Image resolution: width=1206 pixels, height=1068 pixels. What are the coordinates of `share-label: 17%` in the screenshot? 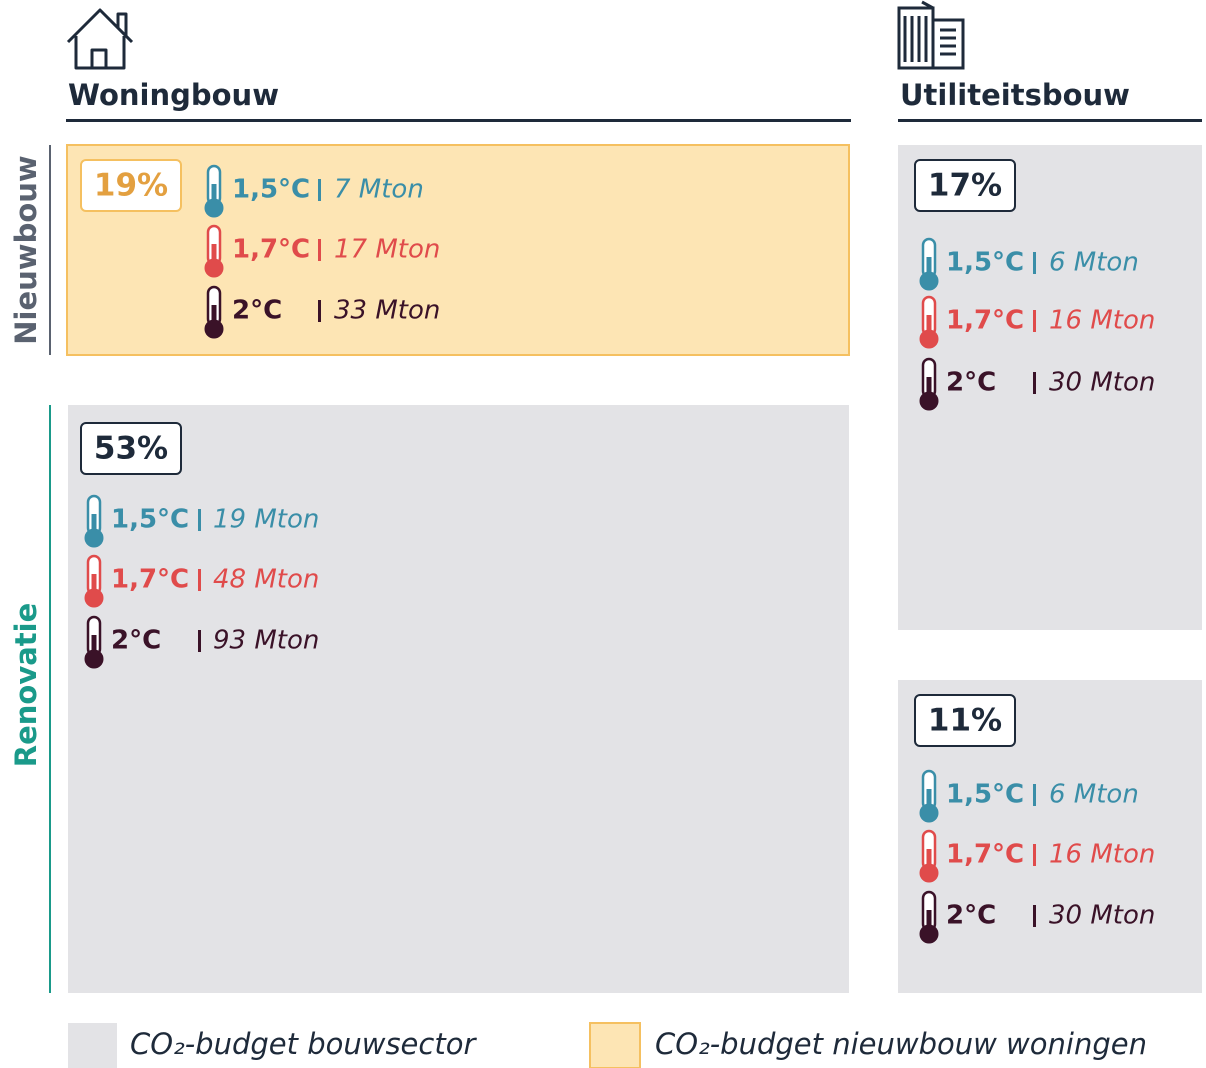 It's located at (965, 186).